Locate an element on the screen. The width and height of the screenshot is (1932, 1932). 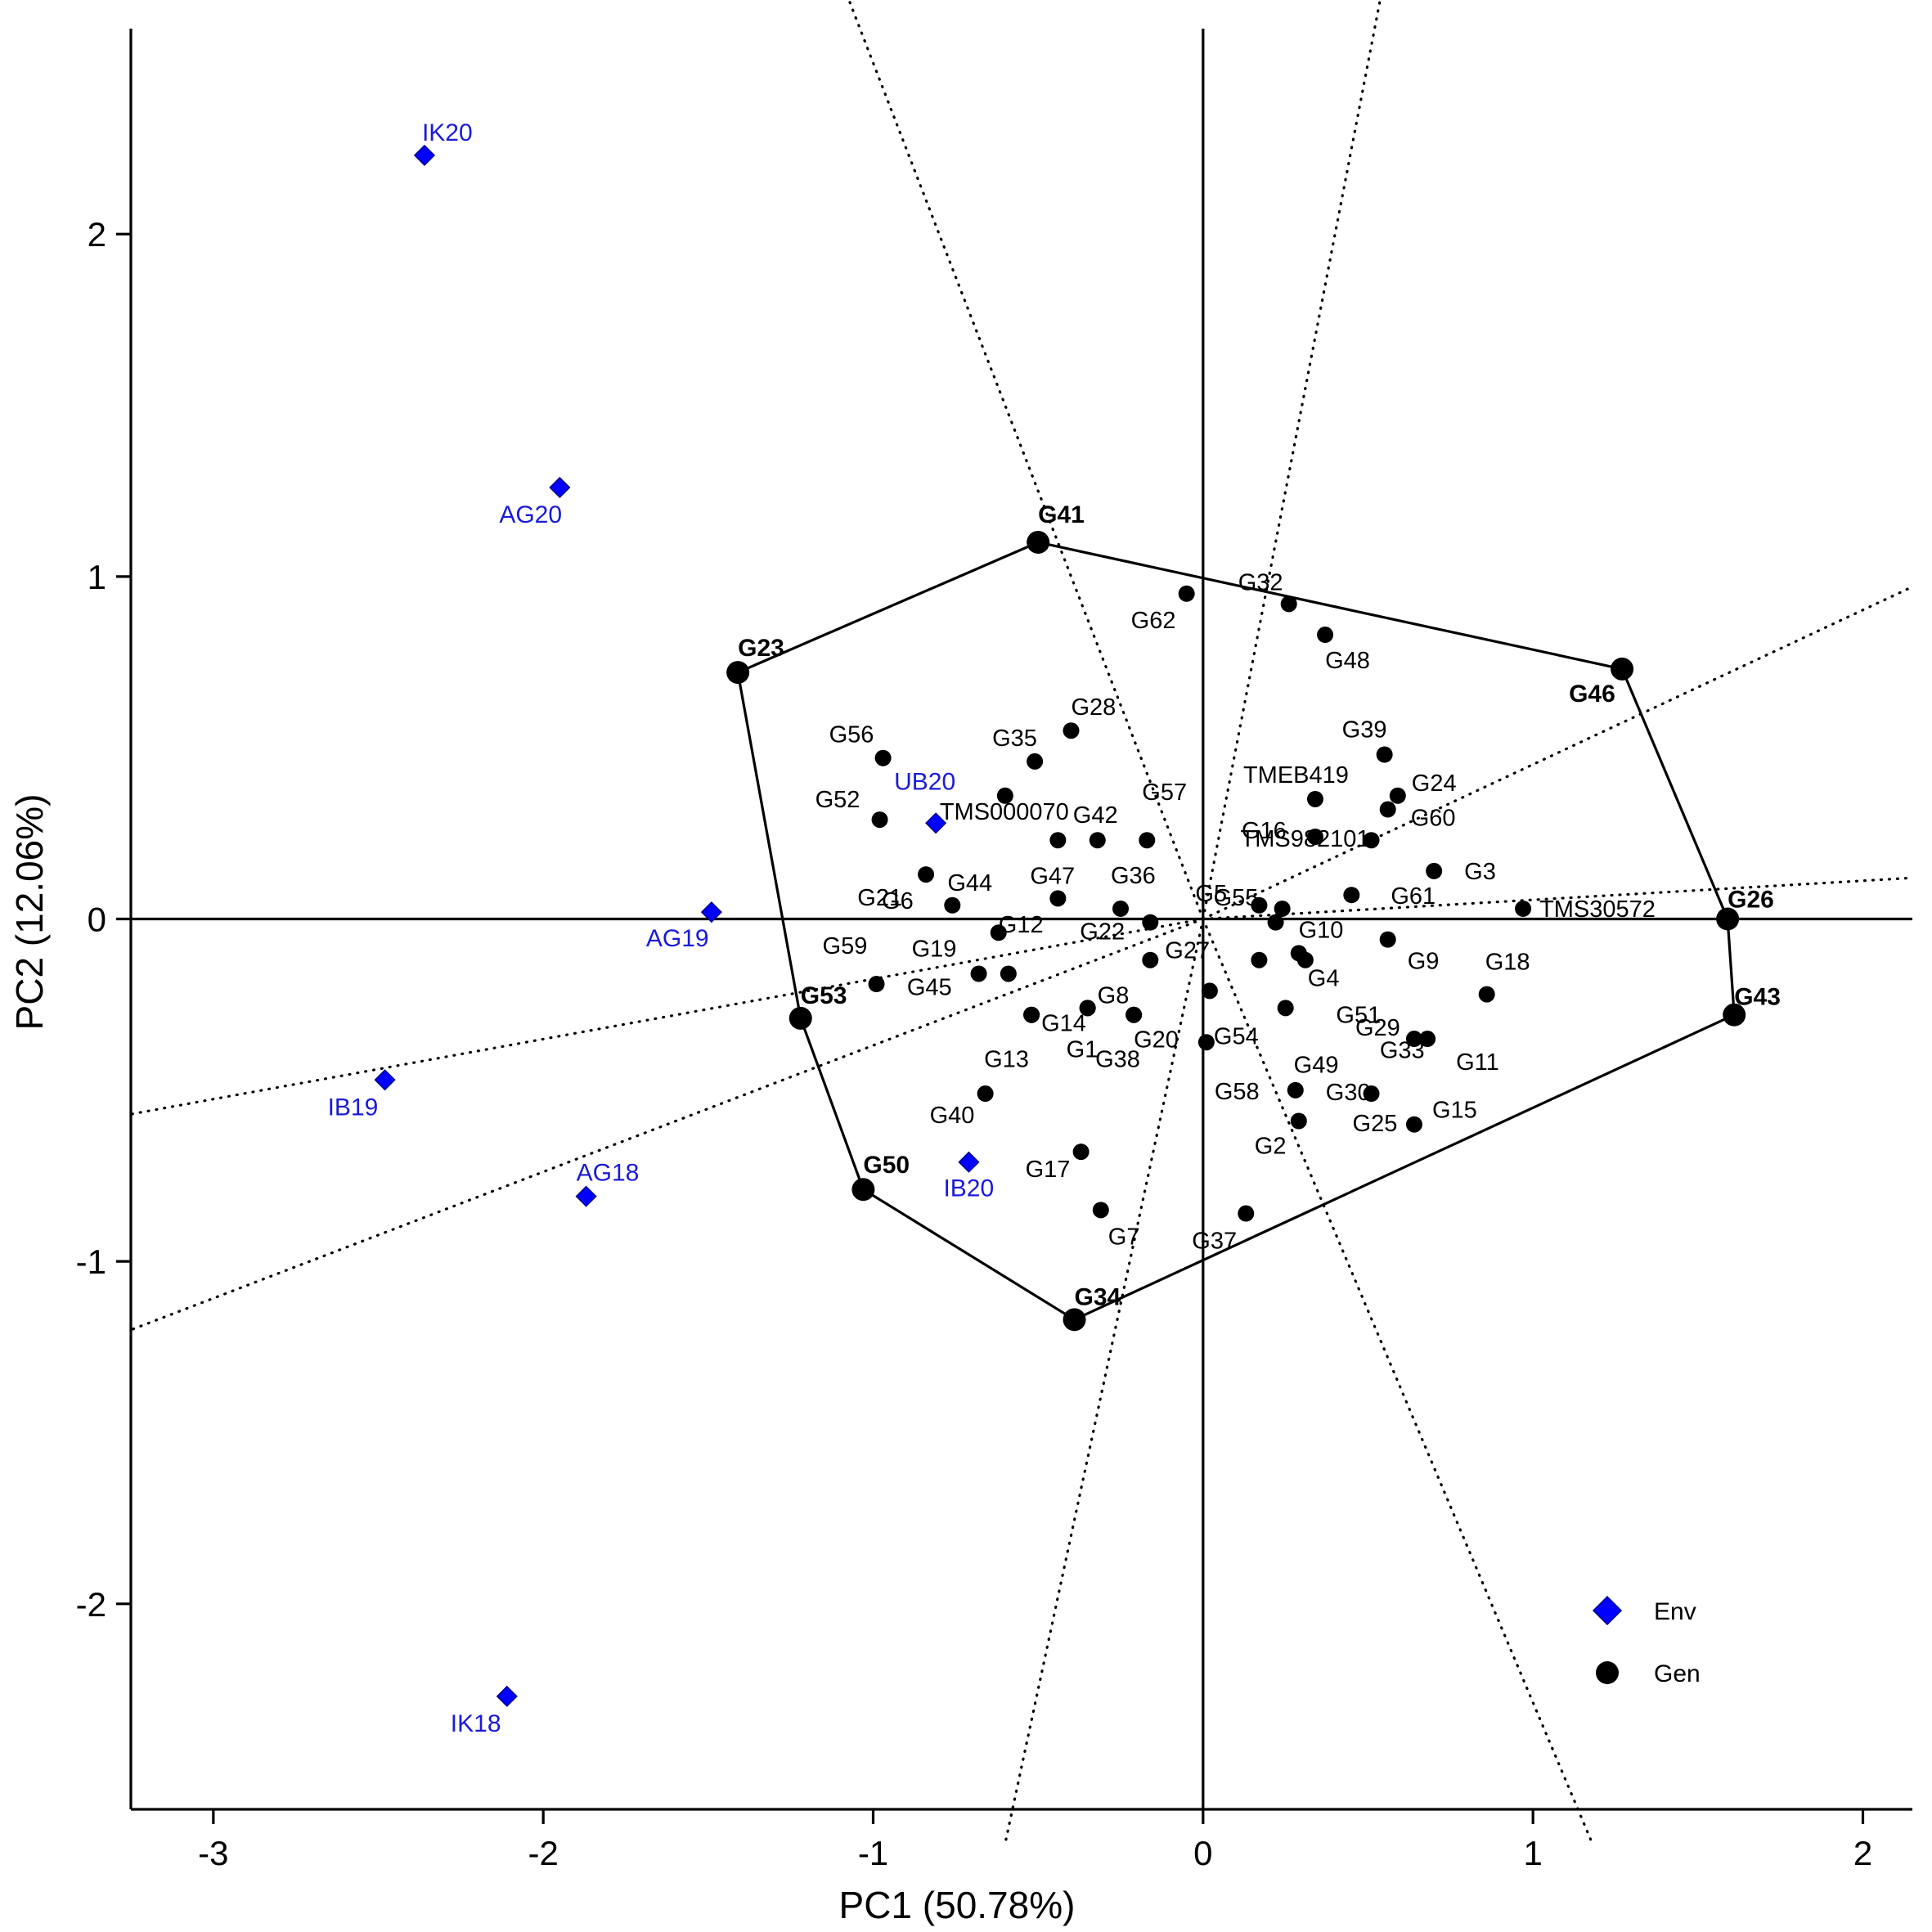
genotype-label: G61 is located at coordinates (1414, 897).